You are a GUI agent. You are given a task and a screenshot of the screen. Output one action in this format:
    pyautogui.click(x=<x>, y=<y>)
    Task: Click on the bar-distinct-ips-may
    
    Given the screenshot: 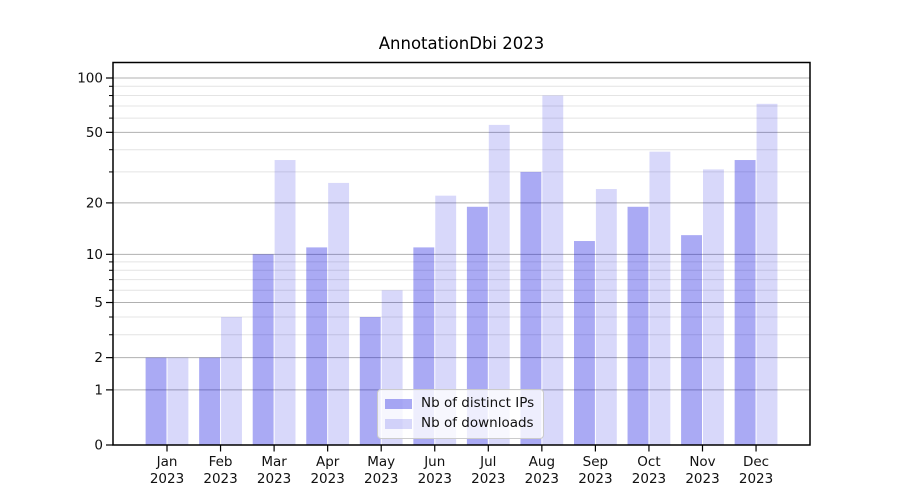 What is the action you would take?
    pyautogui.click(x=370, y=381)
    